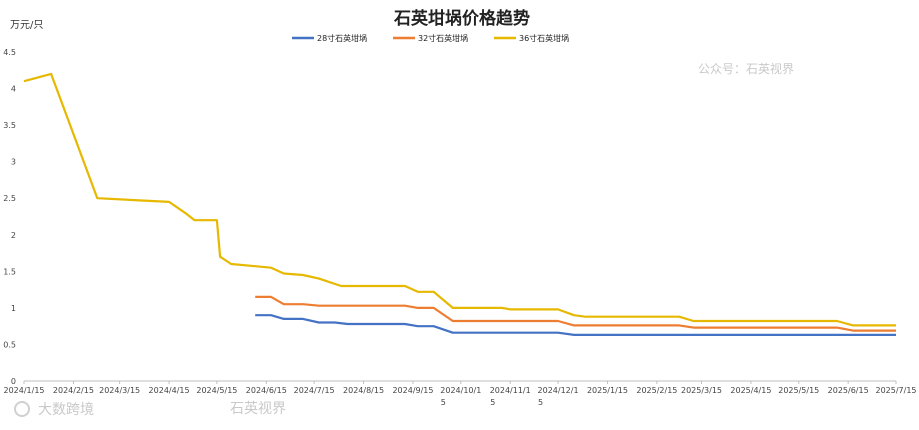 Image resolution: width=919 pixels, height=430 pixels. I want to click on chart-title: 石英坩埚价格趋势, so click(461, 18).